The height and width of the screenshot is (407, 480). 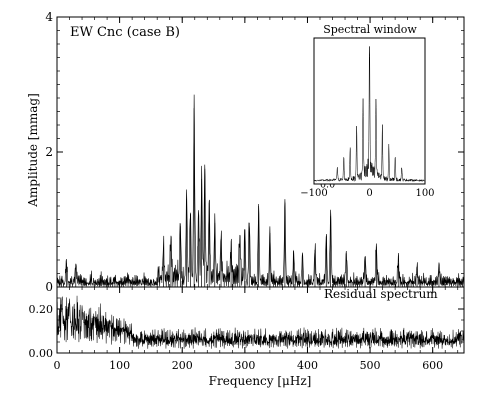 I want to click on inset-panel, so click(x=369, y=111).